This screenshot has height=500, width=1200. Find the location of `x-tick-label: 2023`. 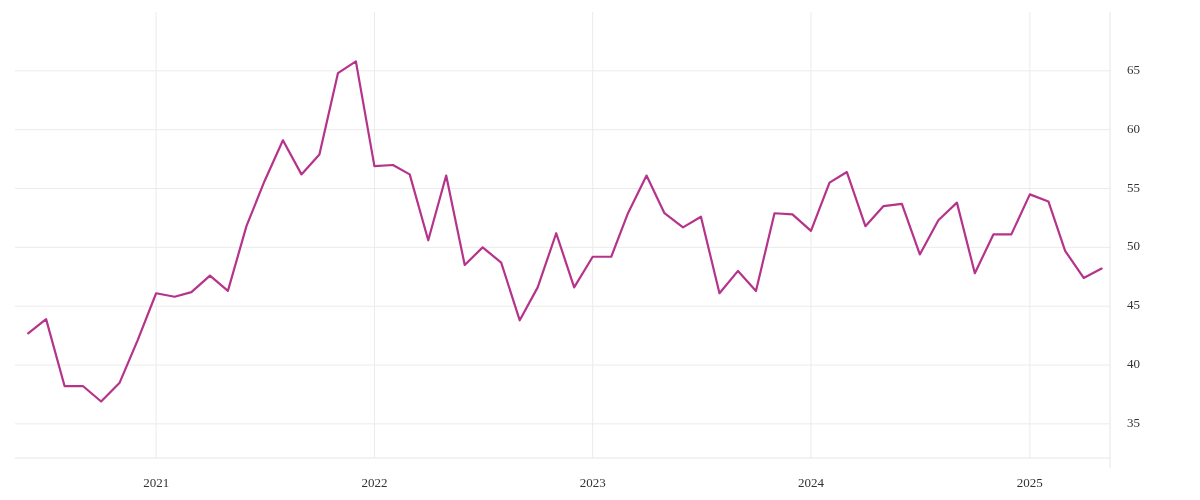

x-tick-label: 2023 is located at coordinates (592, 482).